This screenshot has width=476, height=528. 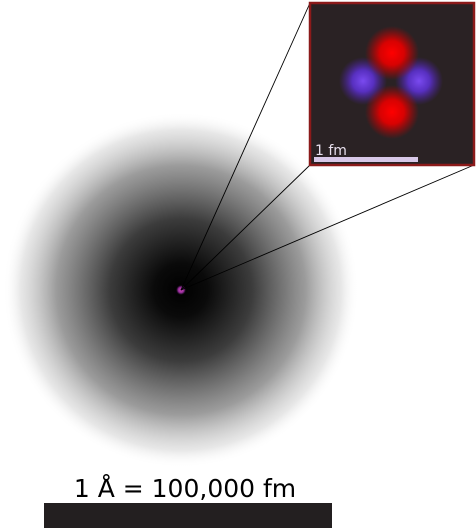 I want to click on inset-scale-label: 1 fm, so click(x=331, y=151).